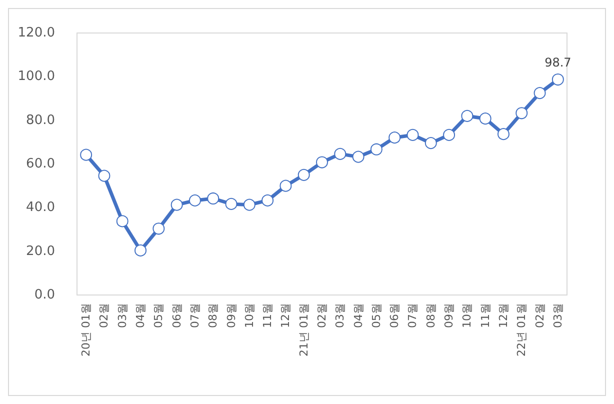  Describe the element at coordinates (40, 251) in the screenshot. I see `y-tick-label: 20.0` at that location.